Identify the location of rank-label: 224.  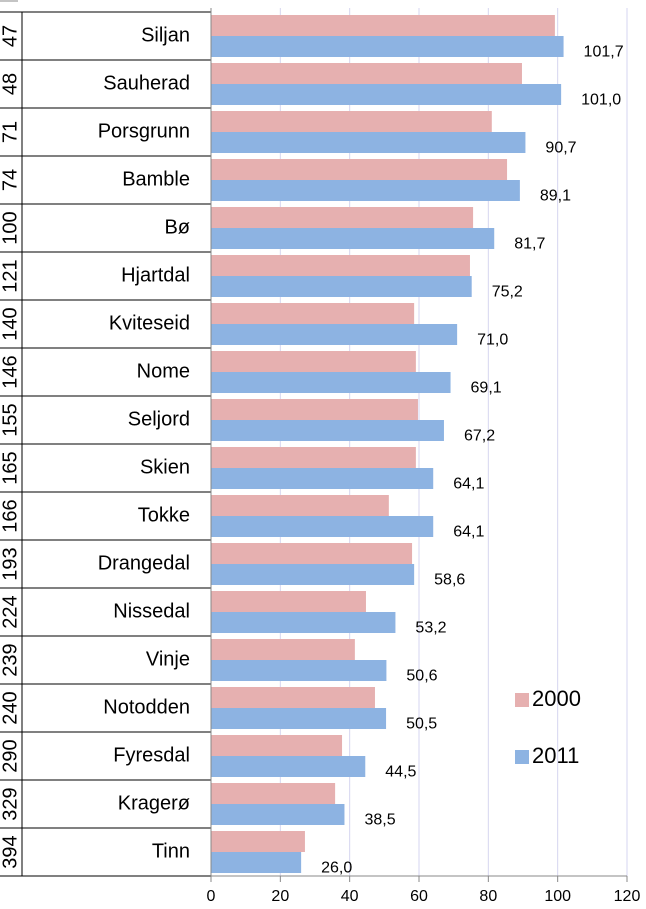
(10, 611).